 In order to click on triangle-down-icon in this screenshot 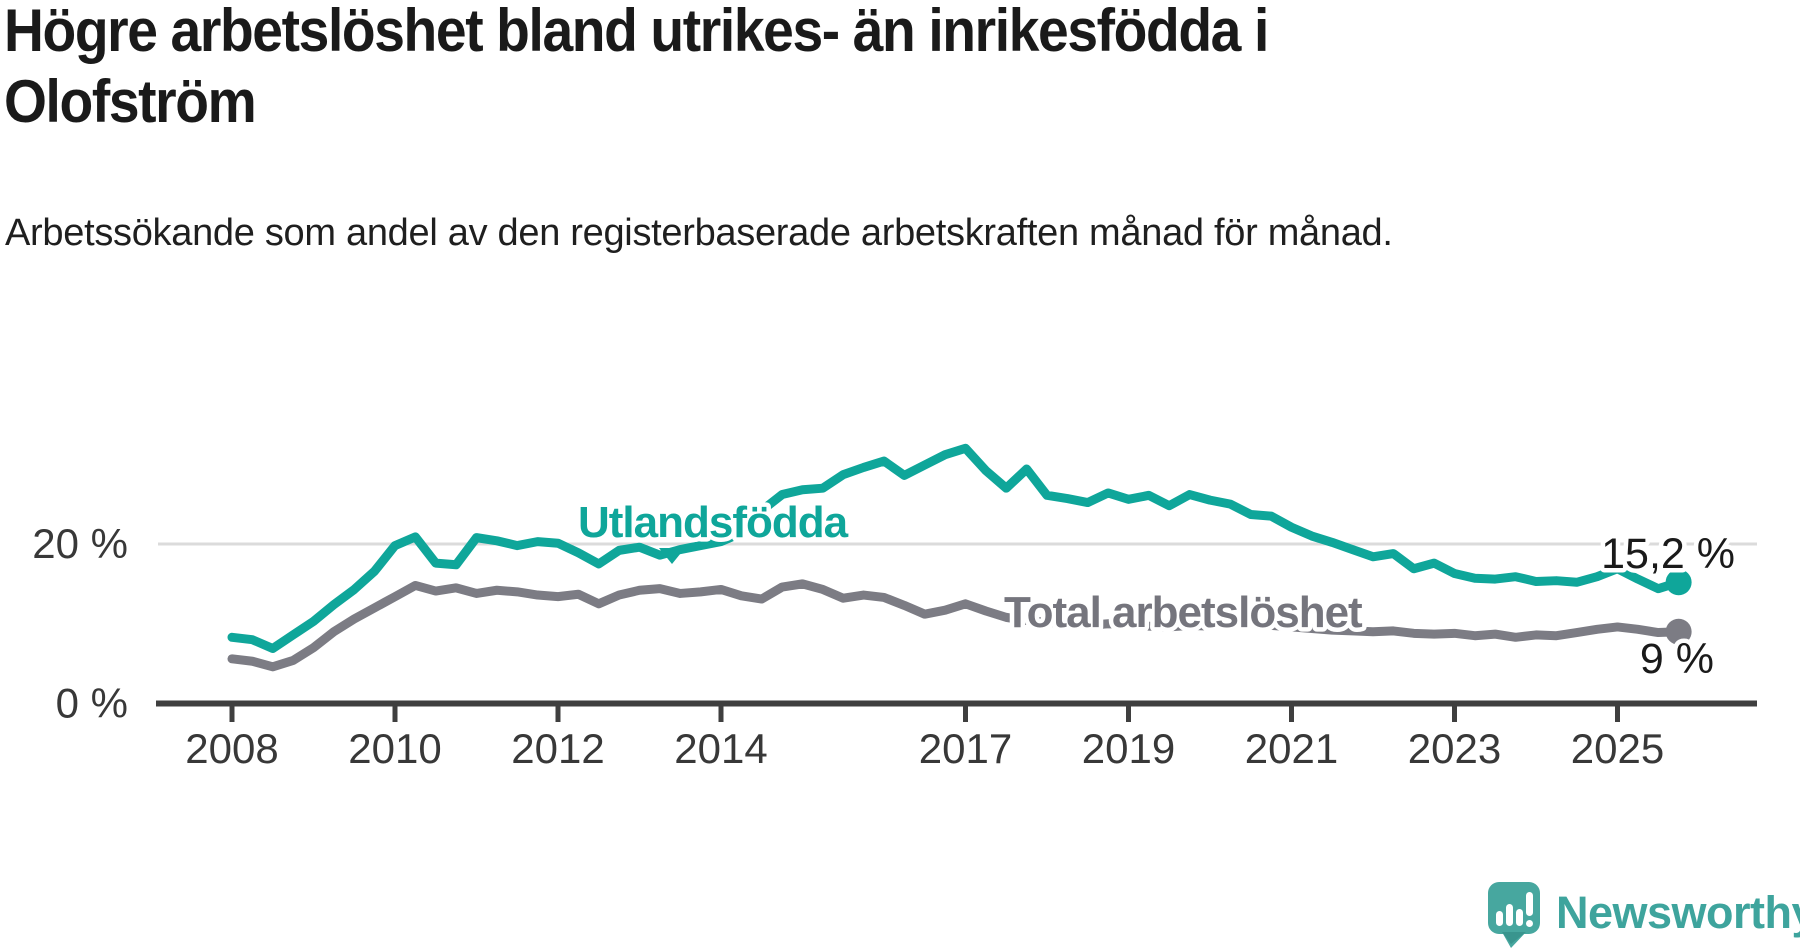, I will do `click(672, 556)`.